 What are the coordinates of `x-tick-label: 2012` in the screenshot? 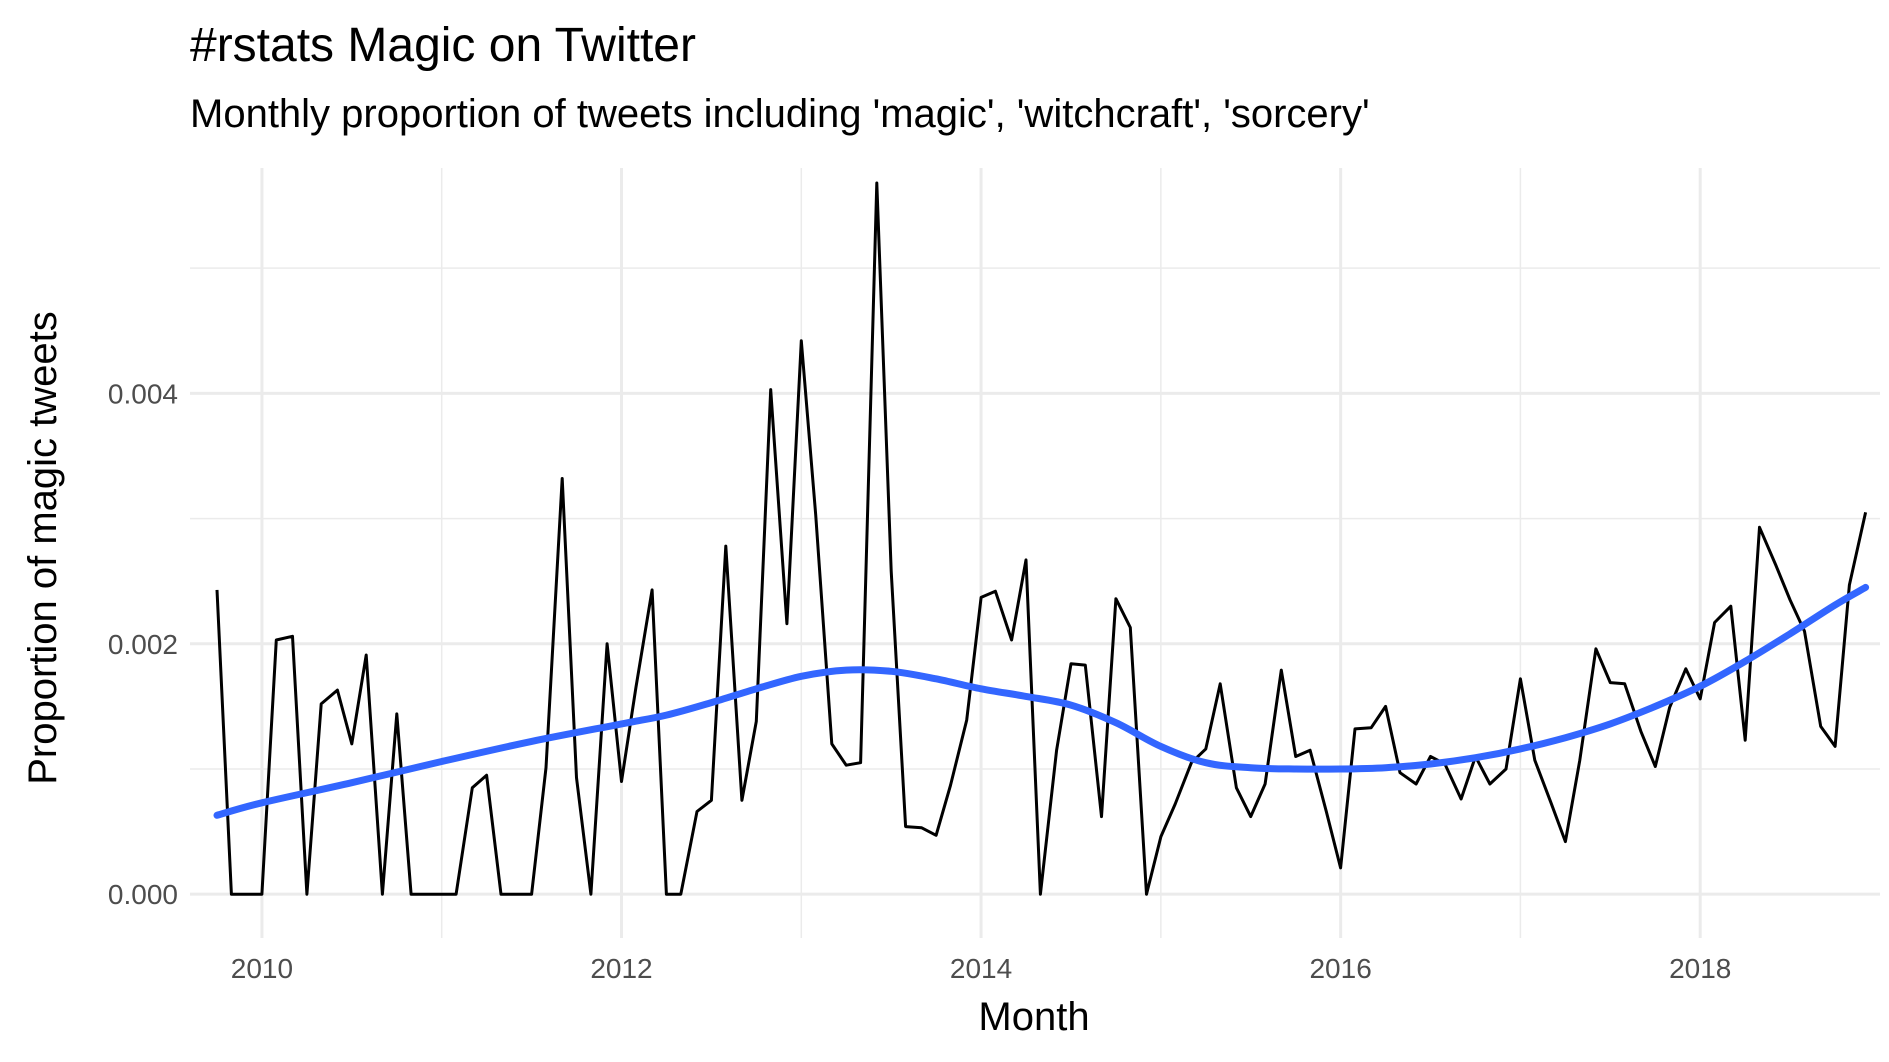 It's located at (621, 968).